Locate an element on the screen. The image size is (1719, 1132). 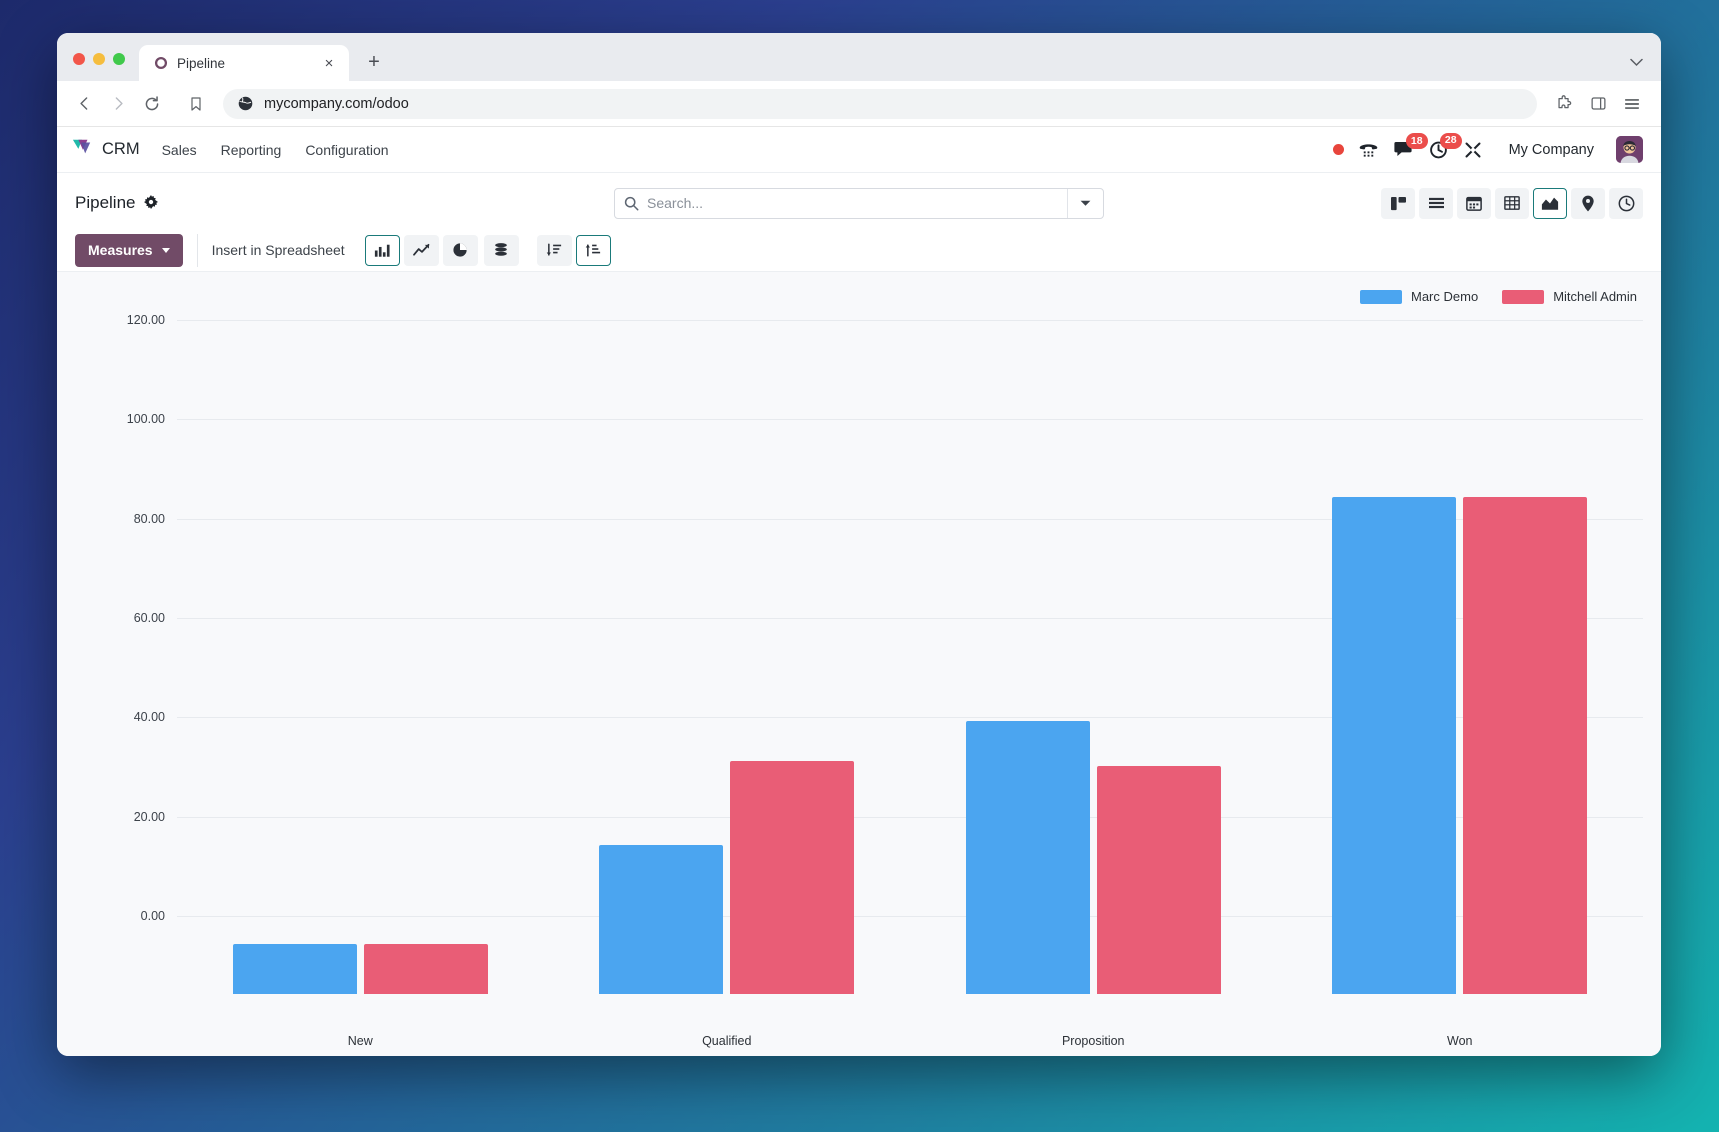
chart-legend: Marc Demo Mitchell Admin is located at coordinates (1498, 296).